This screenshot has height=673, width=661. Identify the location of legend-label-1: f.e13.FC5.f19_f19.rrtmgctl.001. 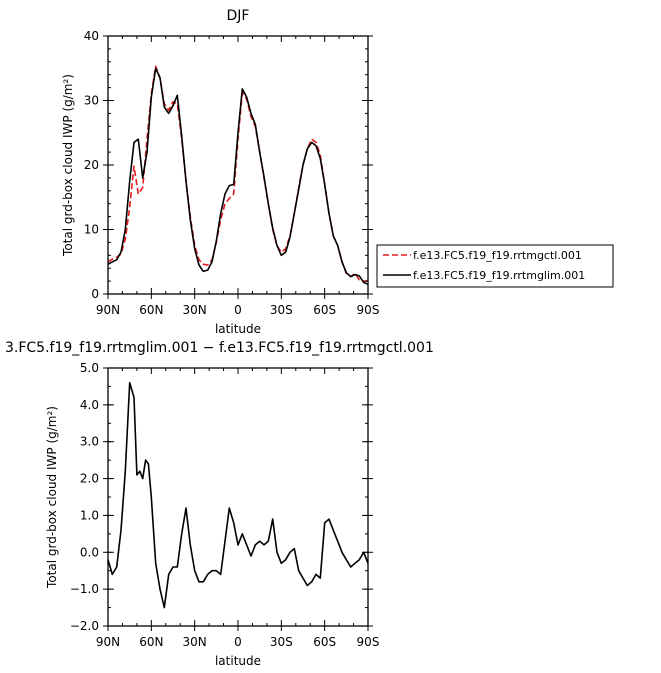
(497, 255).